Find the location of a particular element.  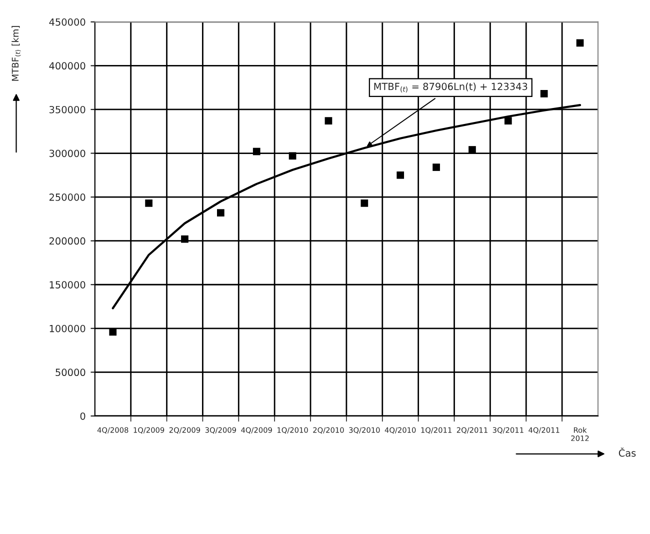

y-tick-label: 50000 is located at coordinates (71, 372).